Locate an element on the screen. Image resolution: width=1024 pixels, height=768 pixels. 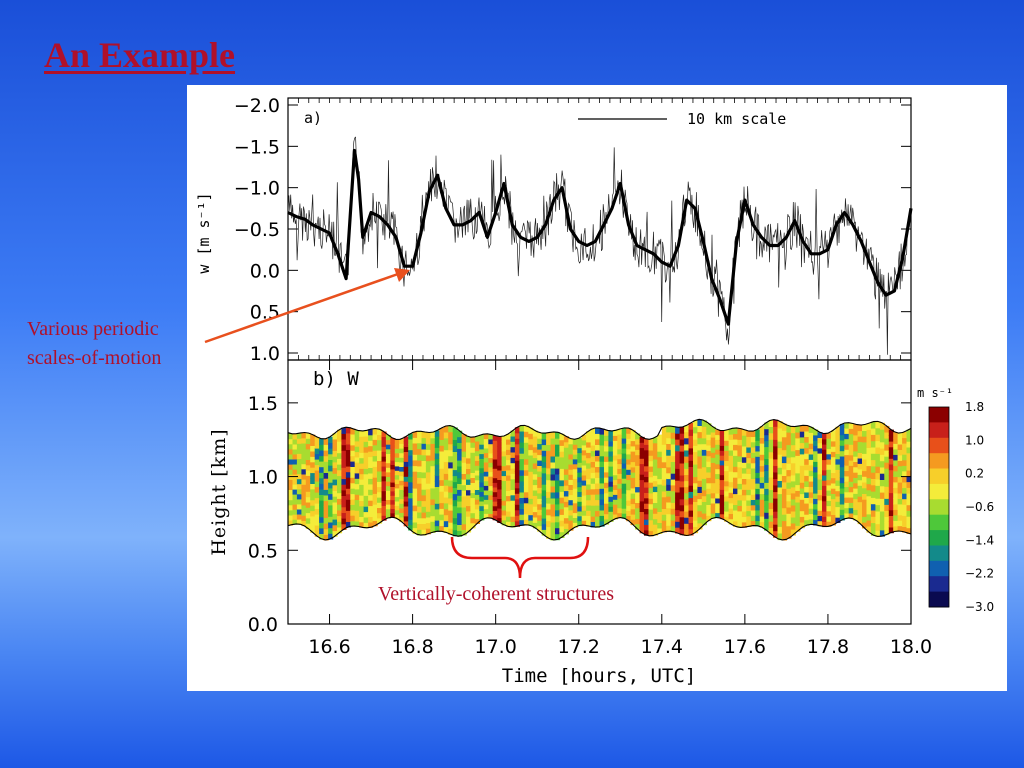
colorbar-tick-label: 1.8 is located at coordinates (974, 407).